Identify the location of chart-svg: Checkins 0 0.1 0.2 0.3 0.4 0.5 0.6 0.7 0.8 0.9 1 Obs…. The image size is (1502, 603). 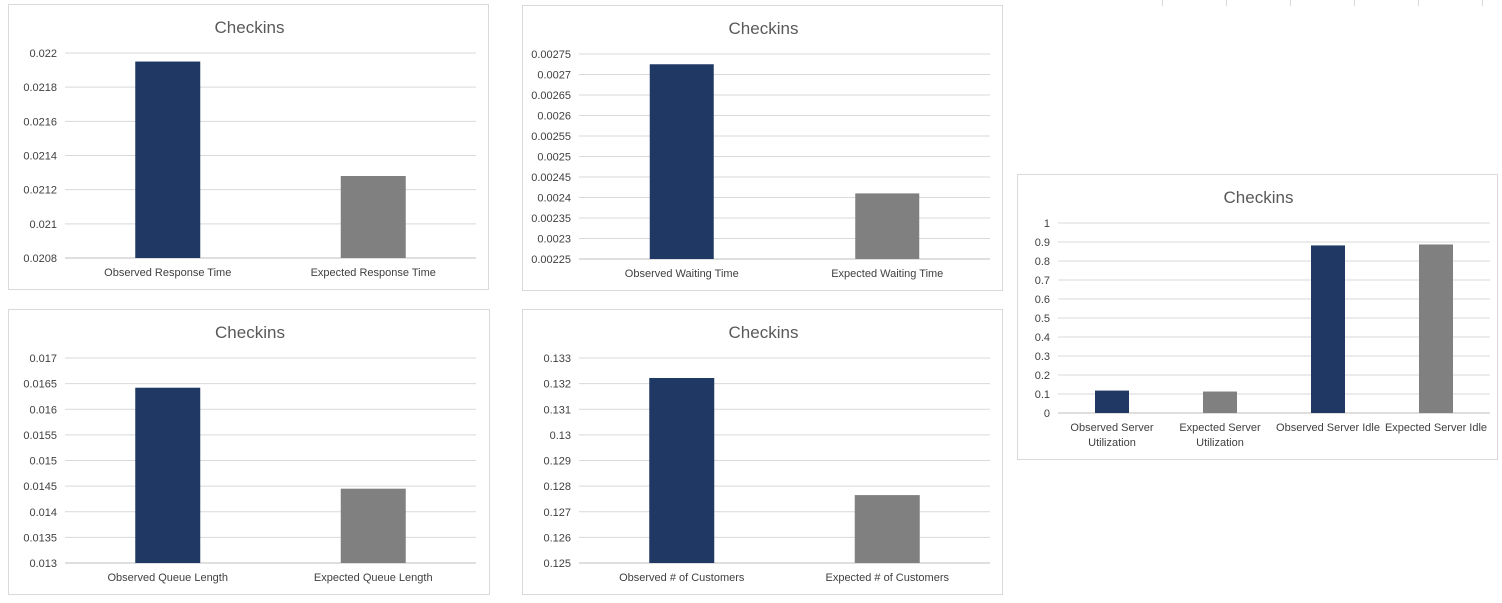
(1262, 318).